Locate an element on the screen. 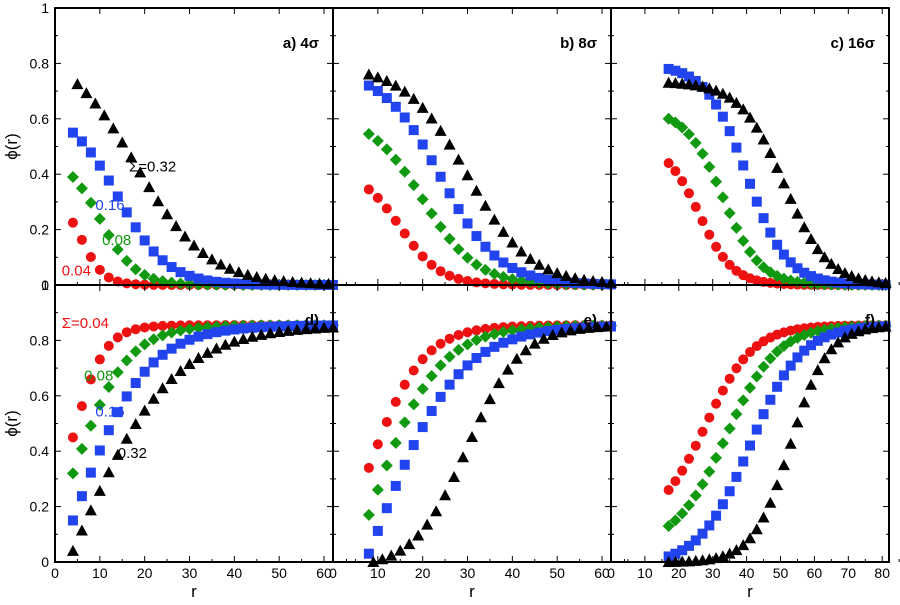 The width and height of the screenshot is (900, 605). x-tick-label: 80 is located at coordinates (882, 573).